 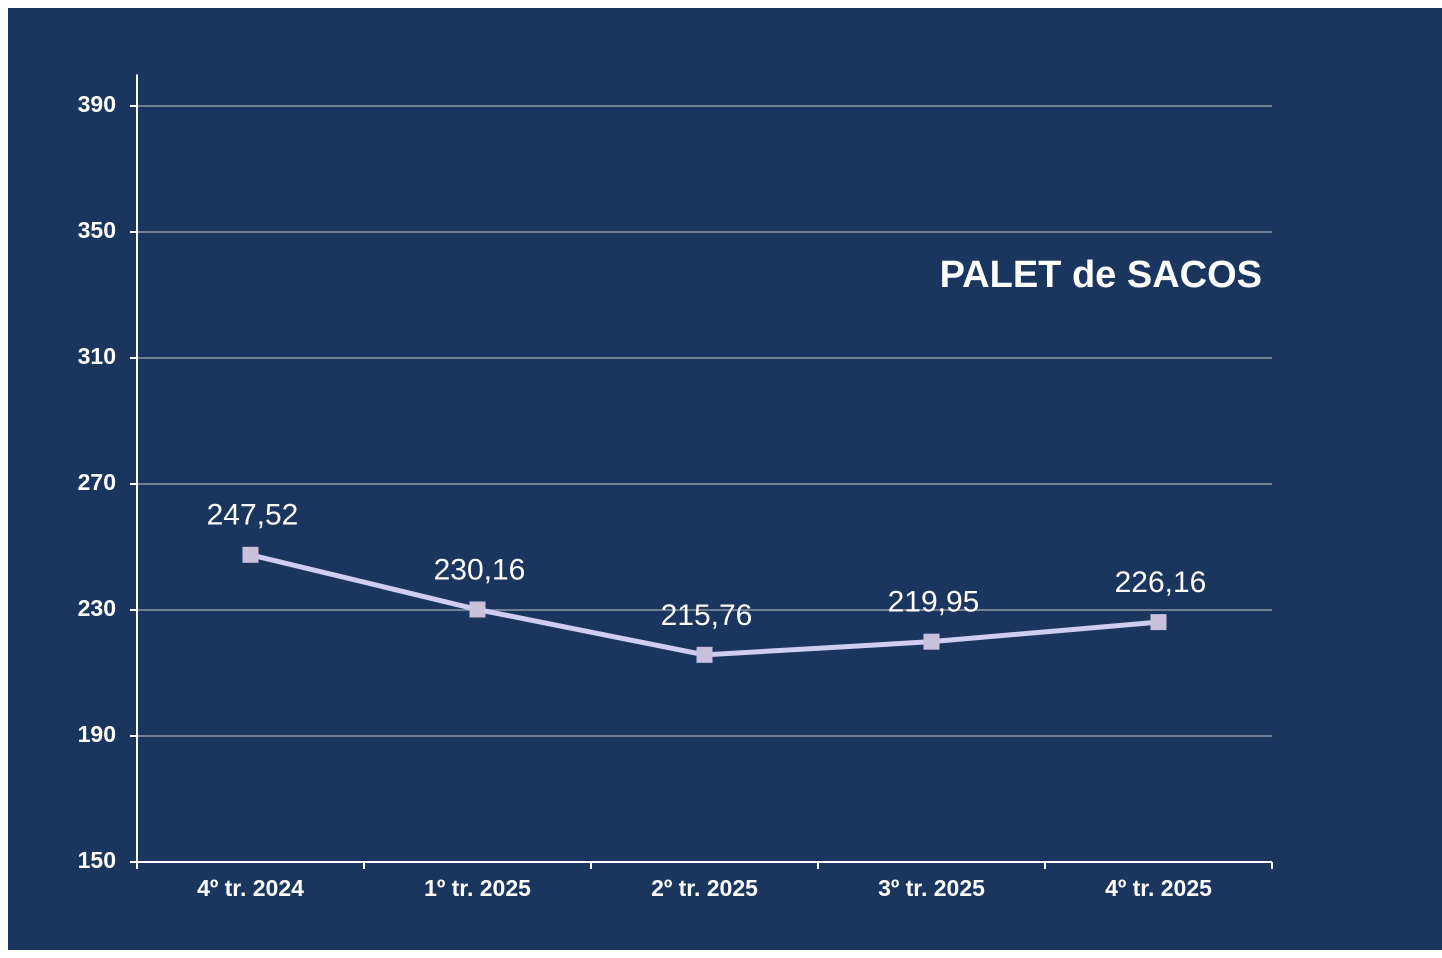 I want to click on data-label: 215,76, so click(x=707, y=615).